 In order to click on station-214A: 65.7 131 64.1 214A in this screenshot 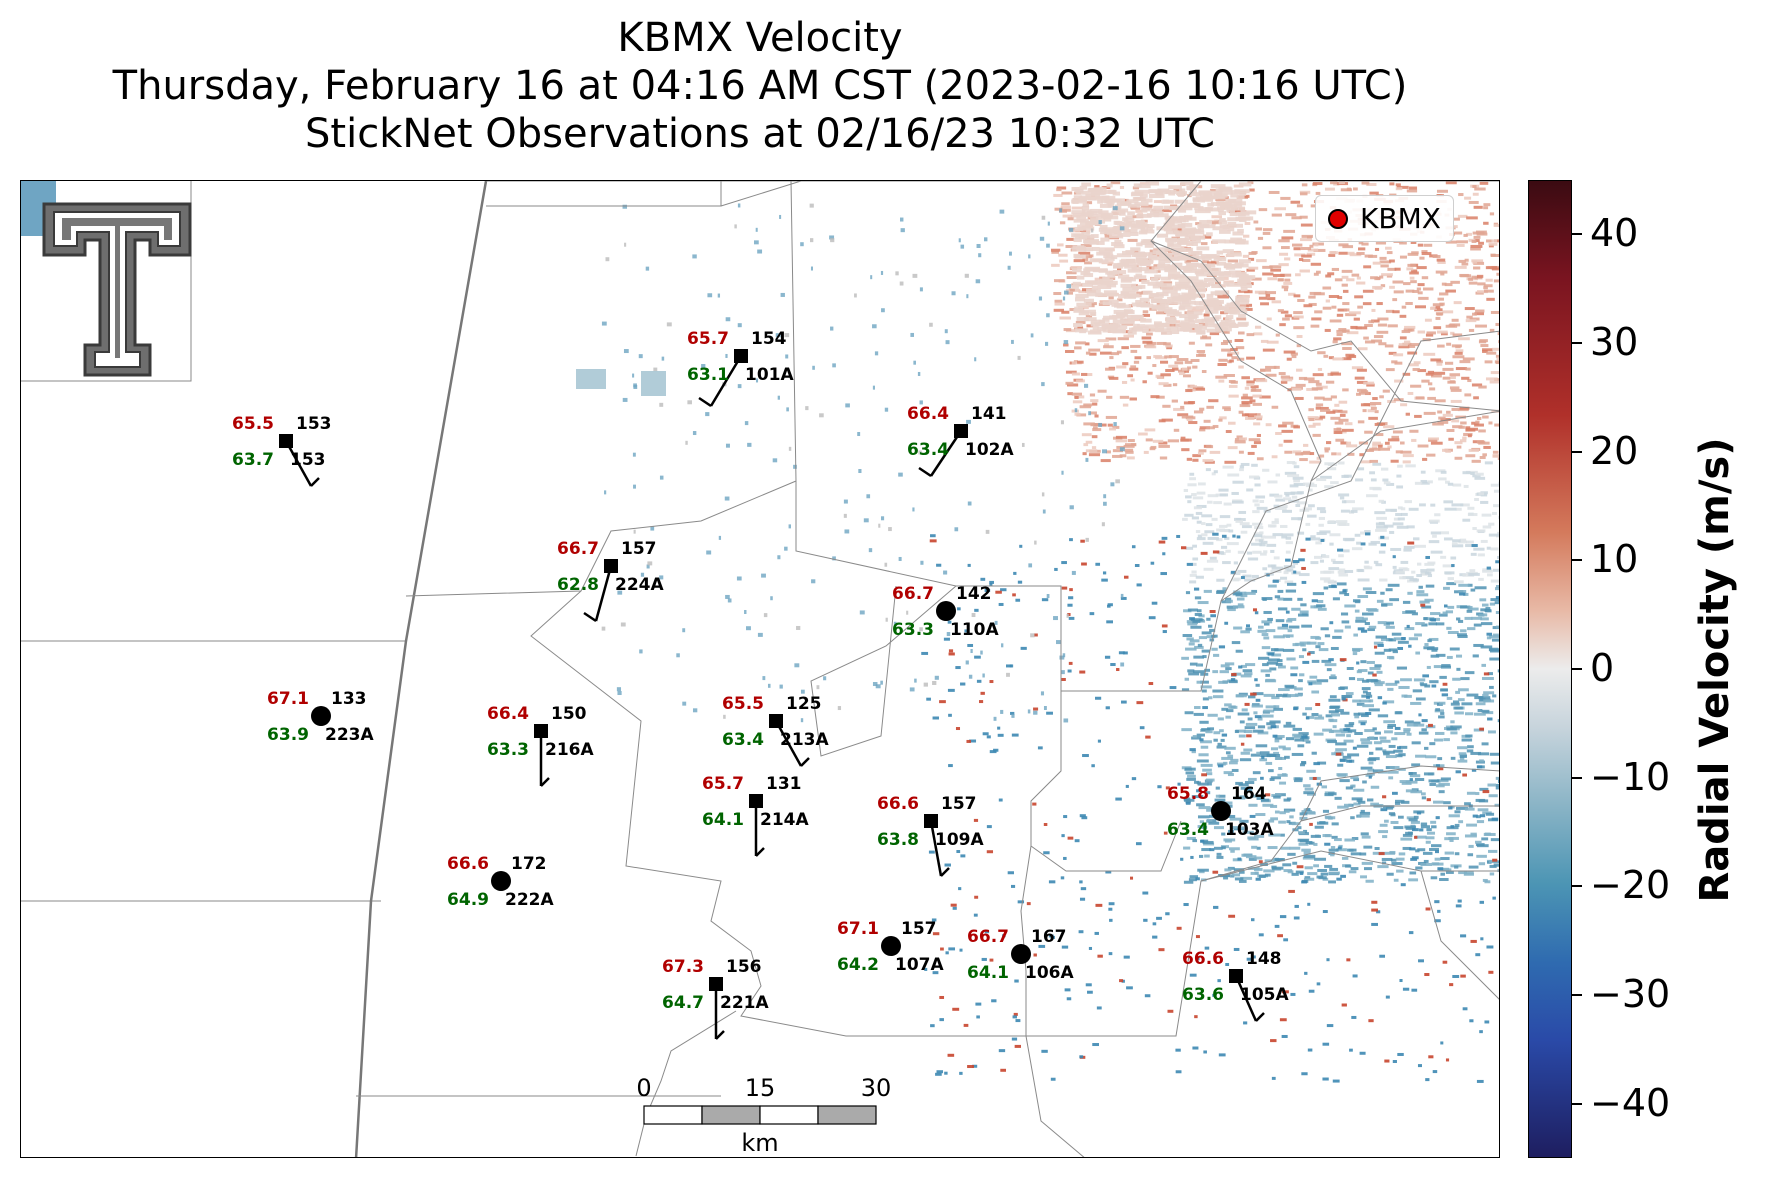, I will do `click(755, 815)`.